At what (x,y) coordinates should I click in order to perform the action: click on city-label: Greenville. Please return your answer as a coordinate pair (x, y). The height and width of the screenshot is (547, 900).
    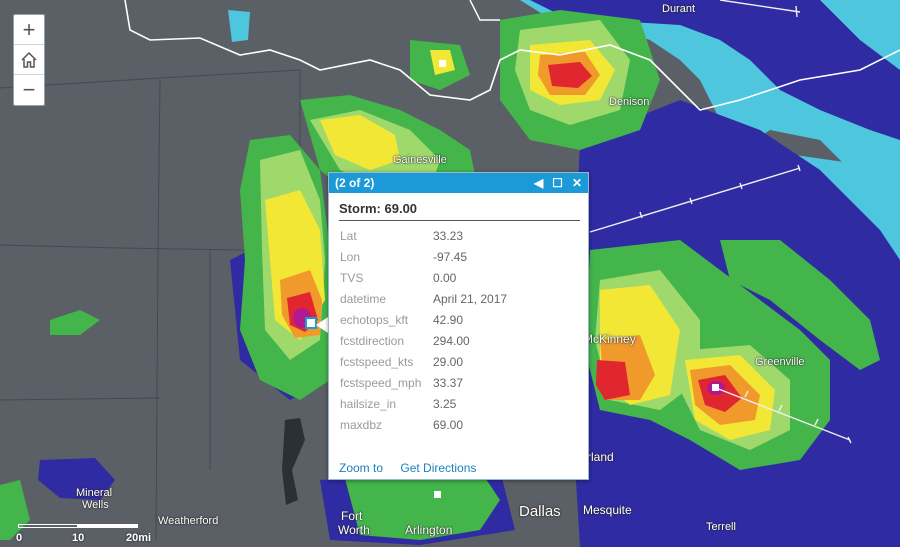
    Looking at the image, I should click on (780, 362).